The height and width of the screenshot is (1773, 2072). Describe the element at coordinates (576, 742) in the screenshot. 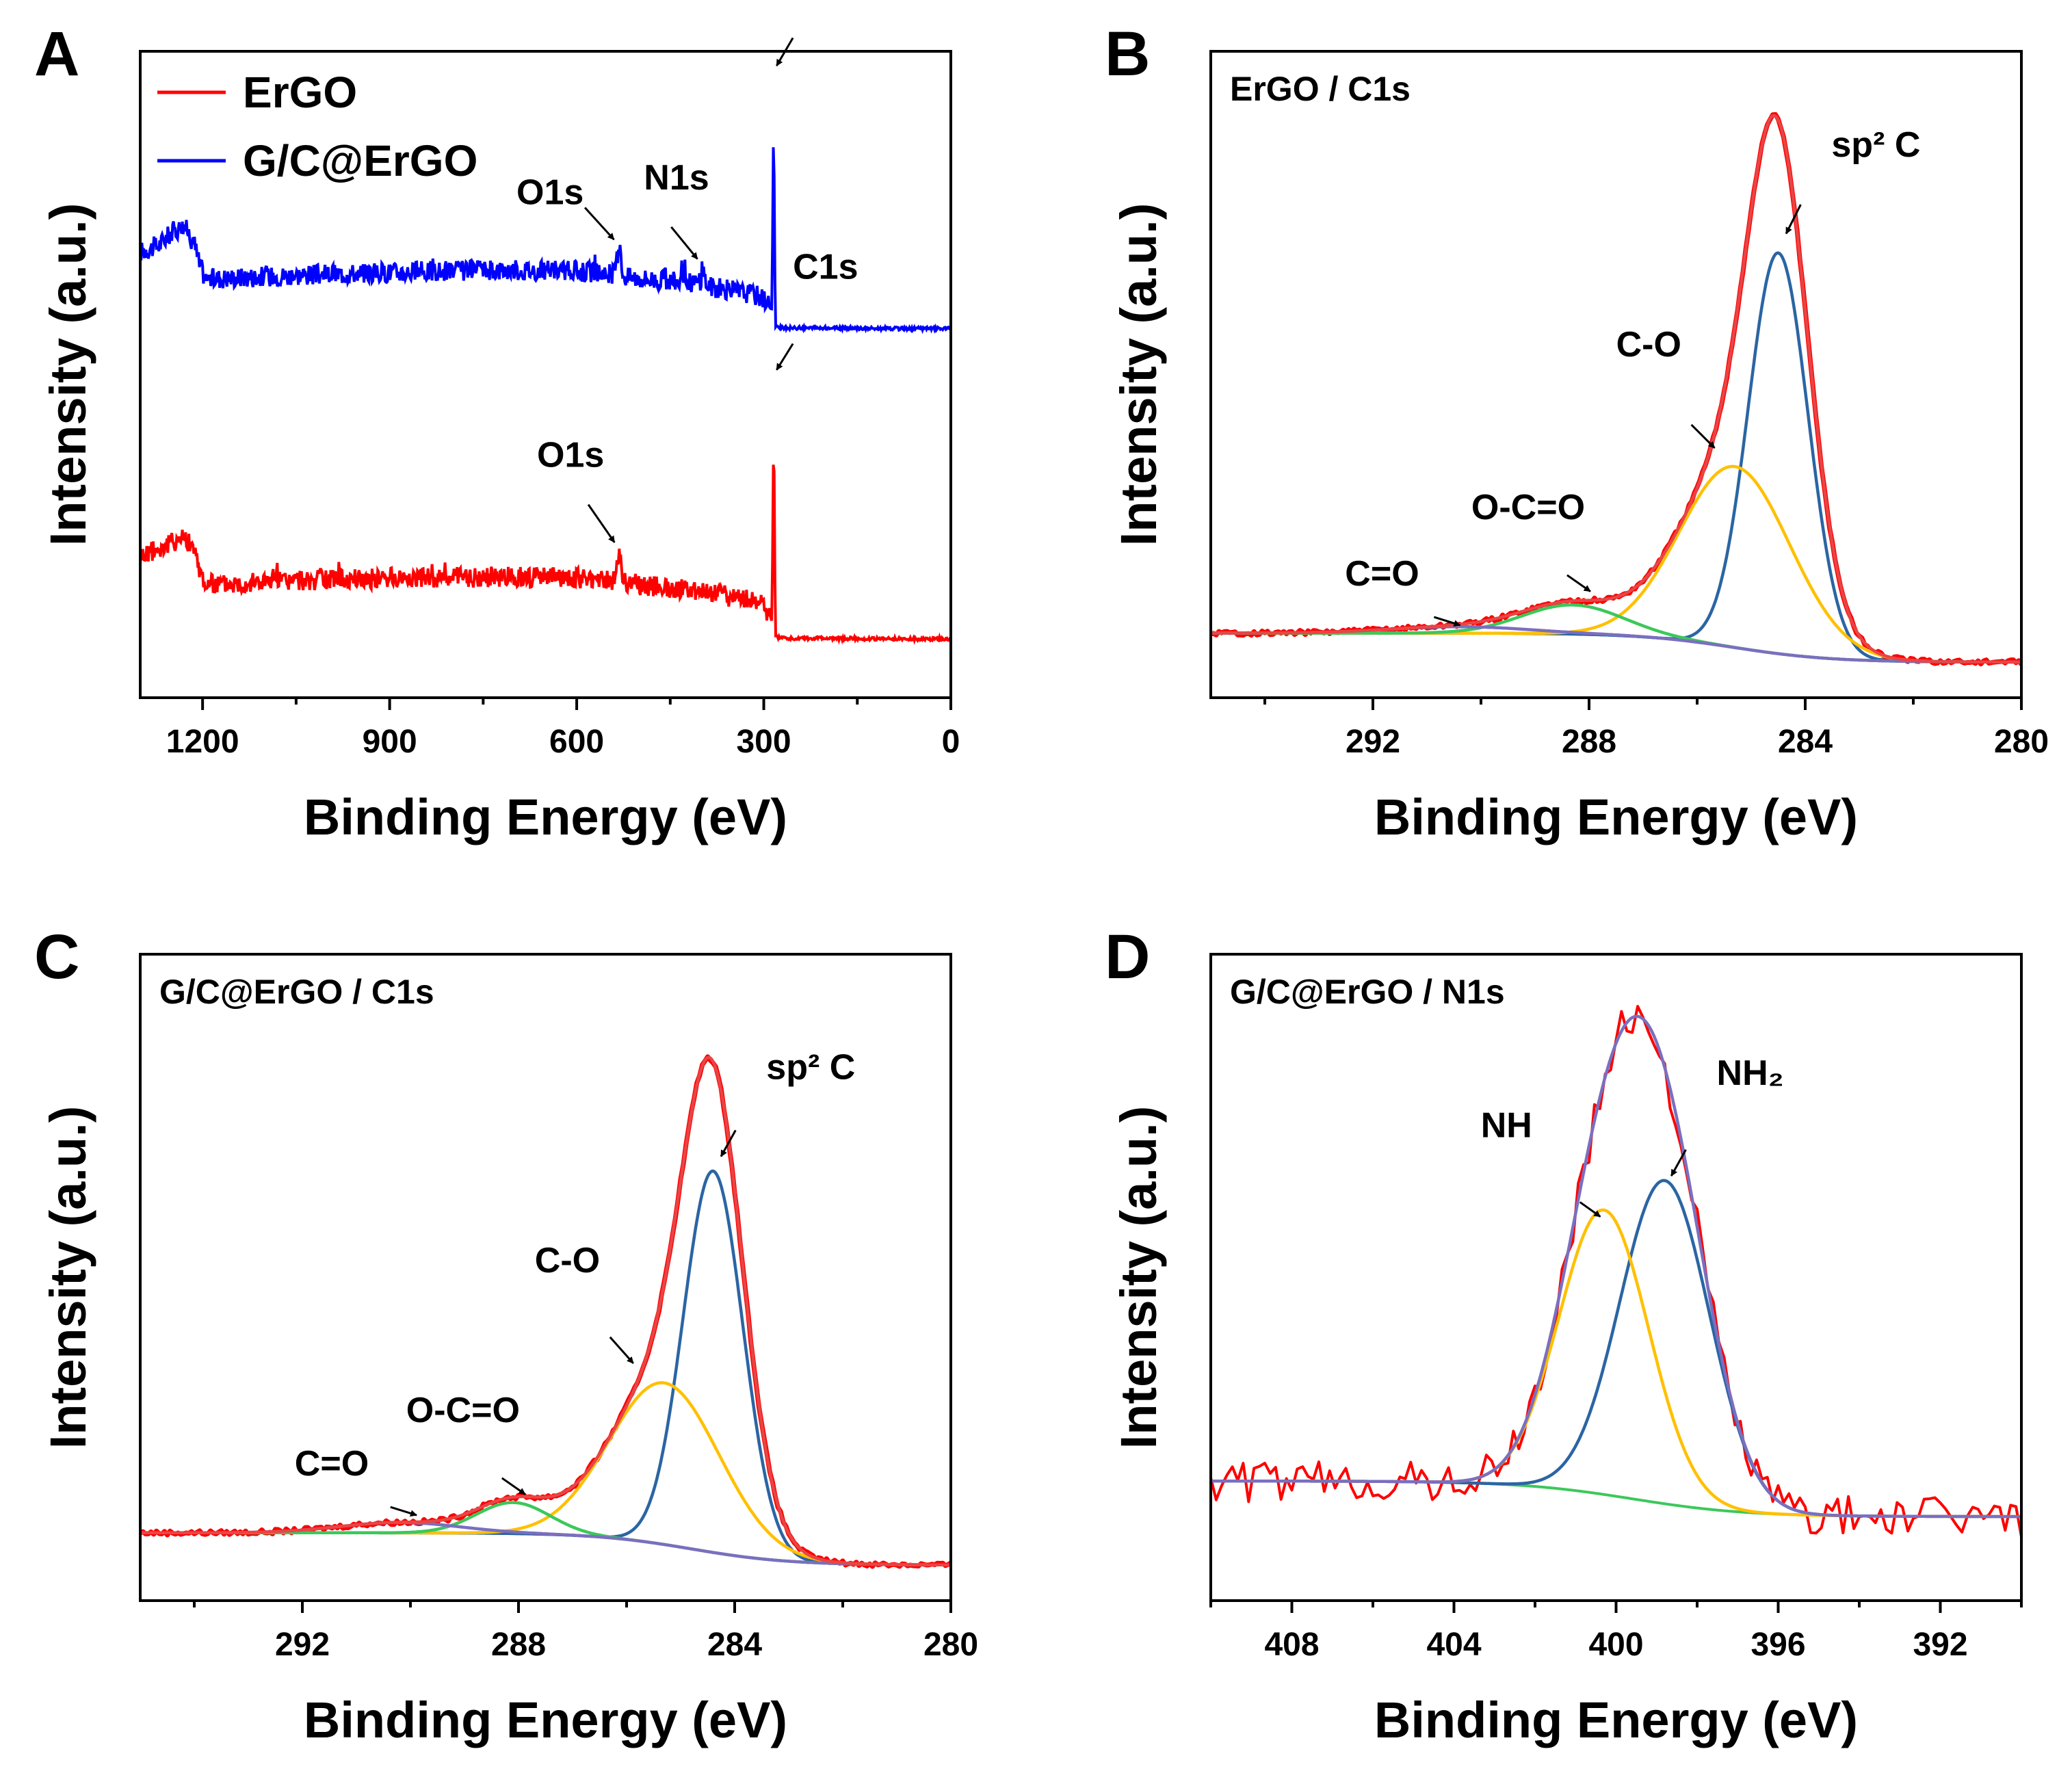

I see `x-tick-label: 600` at that location.